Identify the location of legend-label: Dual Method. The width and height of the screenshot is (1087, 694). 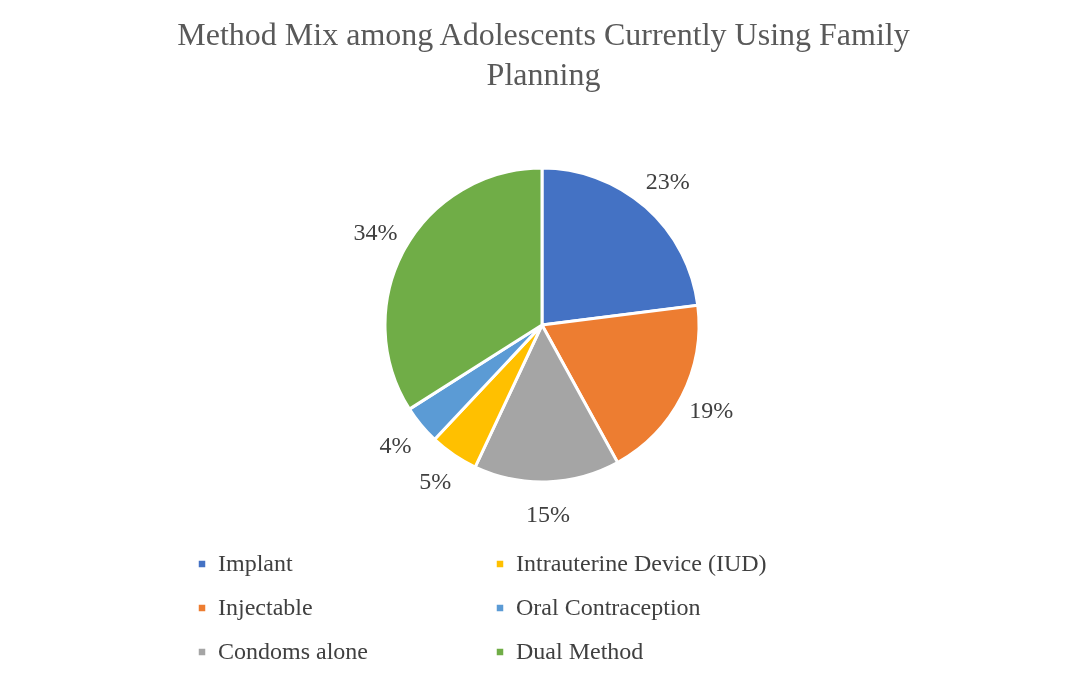
(580, 651).